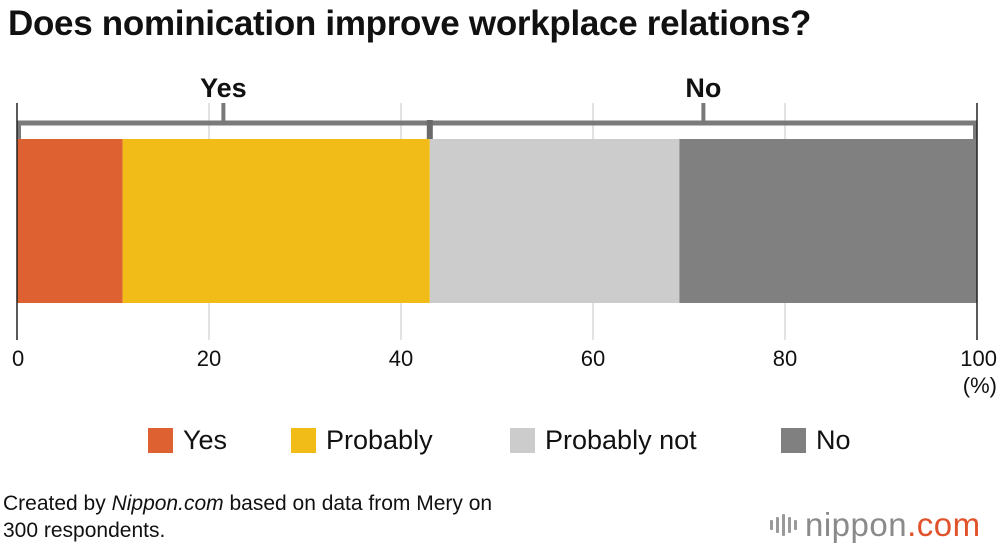  Describe the element at coordinates (70, 221) in the screenshot. I see `bar-segment-yes` at that location.